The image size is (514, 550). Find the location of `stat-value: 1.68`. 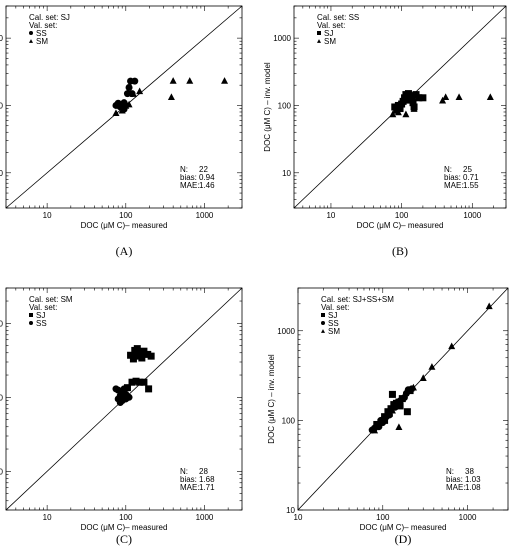

stat-value: 1.68 is located at coordinates (207, 479).